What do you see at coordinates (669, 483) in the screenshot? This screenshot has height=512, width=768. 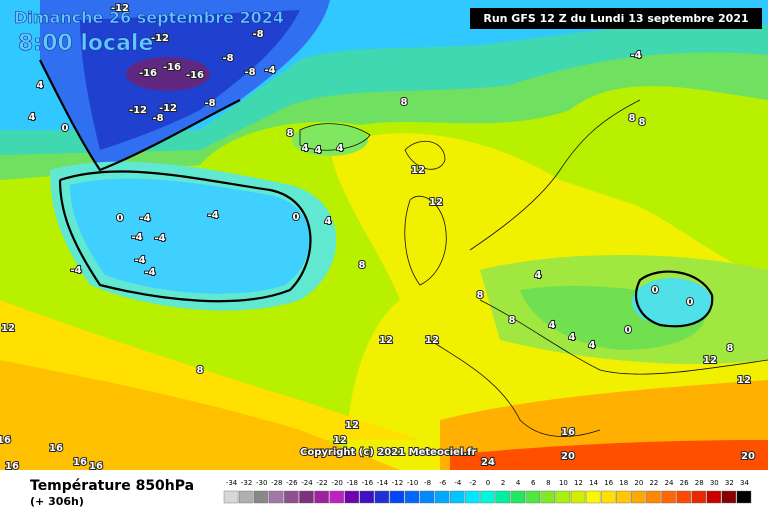 I see `scale-label: 24` at bounding box center [669, 483].